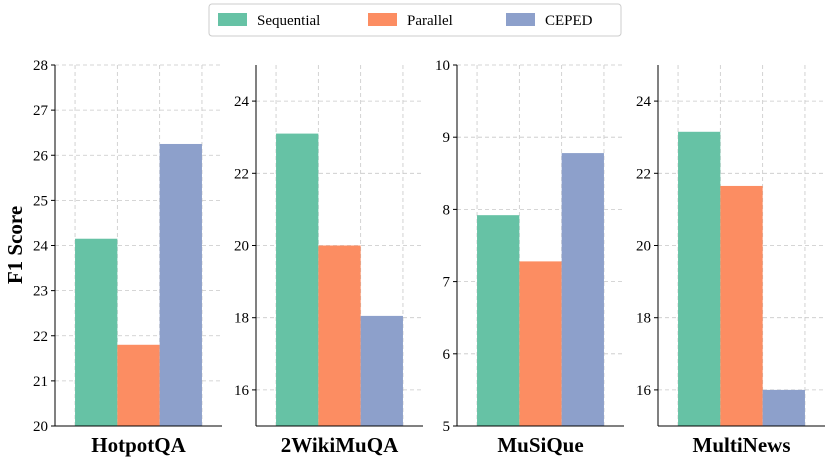 Image resolution: width=831 pixels, height=464 pixels. What do you see at coordinates (339, 335) in the screenshot?
I see `bar-2wikimuqa-parallel` at bounding box center [339, 335].